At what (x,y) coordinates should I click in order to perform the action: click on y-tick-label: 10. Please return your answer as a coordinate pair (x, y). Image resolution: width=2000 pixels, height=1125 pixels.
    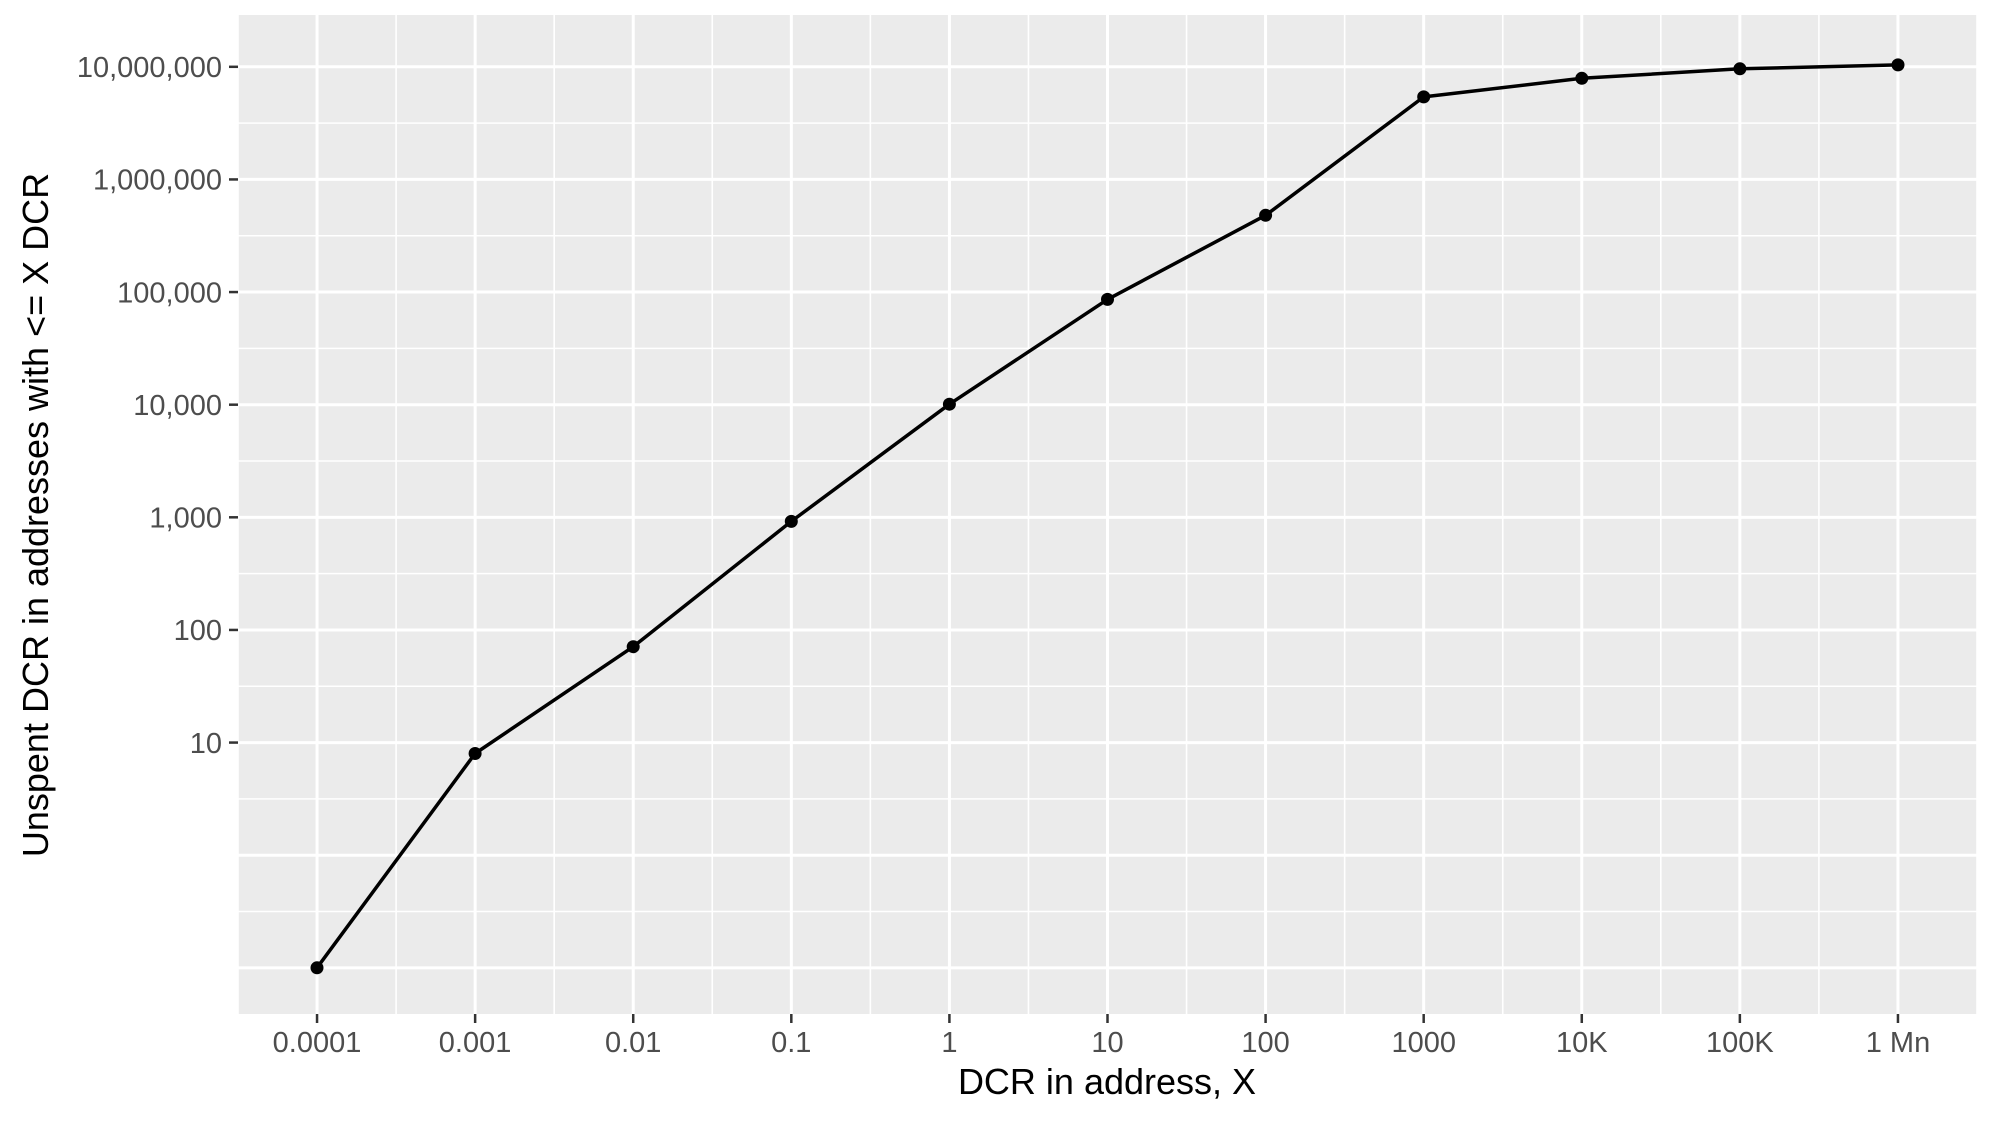
    Looking at the image, I should click on (206, 744).